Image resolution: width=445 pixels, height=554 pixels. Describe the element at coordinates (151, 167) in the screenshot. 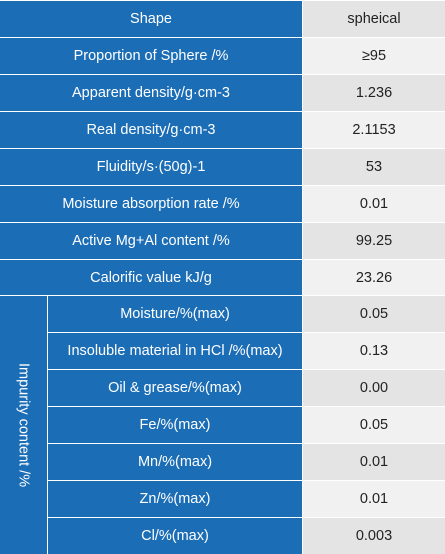

I see `row-label: Fluidity/s·(50g)-1` at that location.